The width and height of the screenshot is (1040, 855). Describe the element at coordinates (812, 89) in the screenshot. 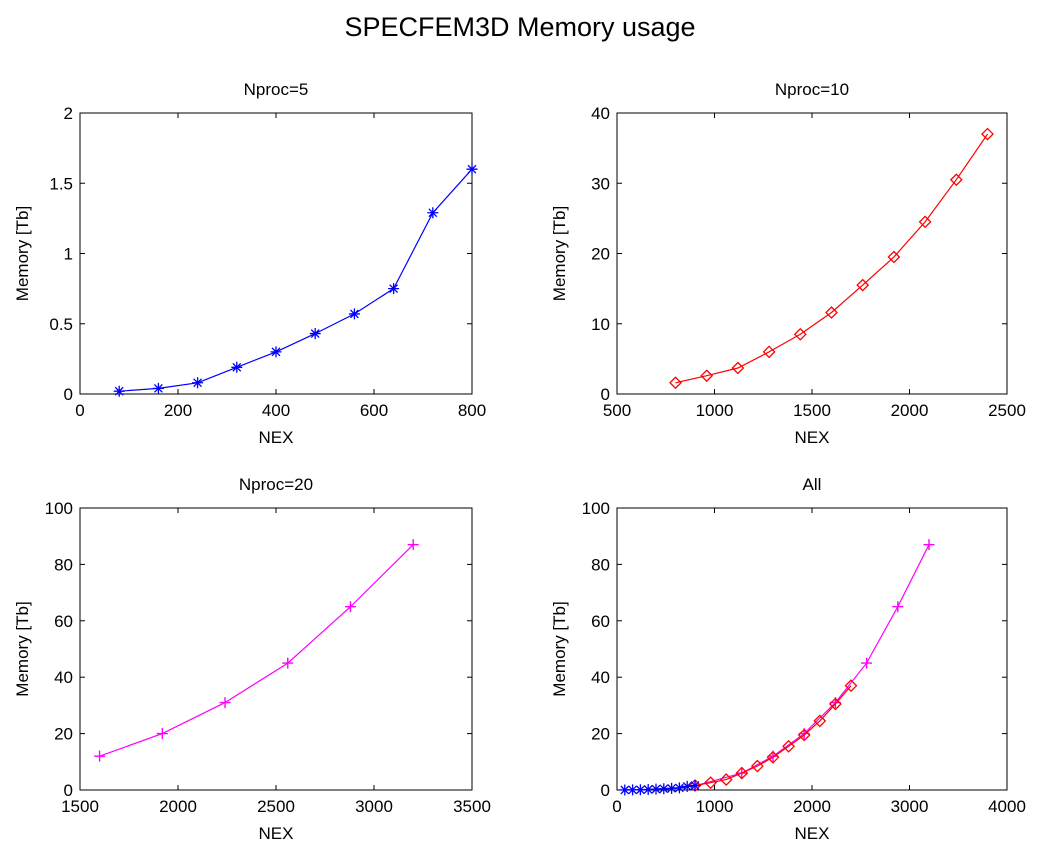

I see `chart-title: Nproc=10` at that location.